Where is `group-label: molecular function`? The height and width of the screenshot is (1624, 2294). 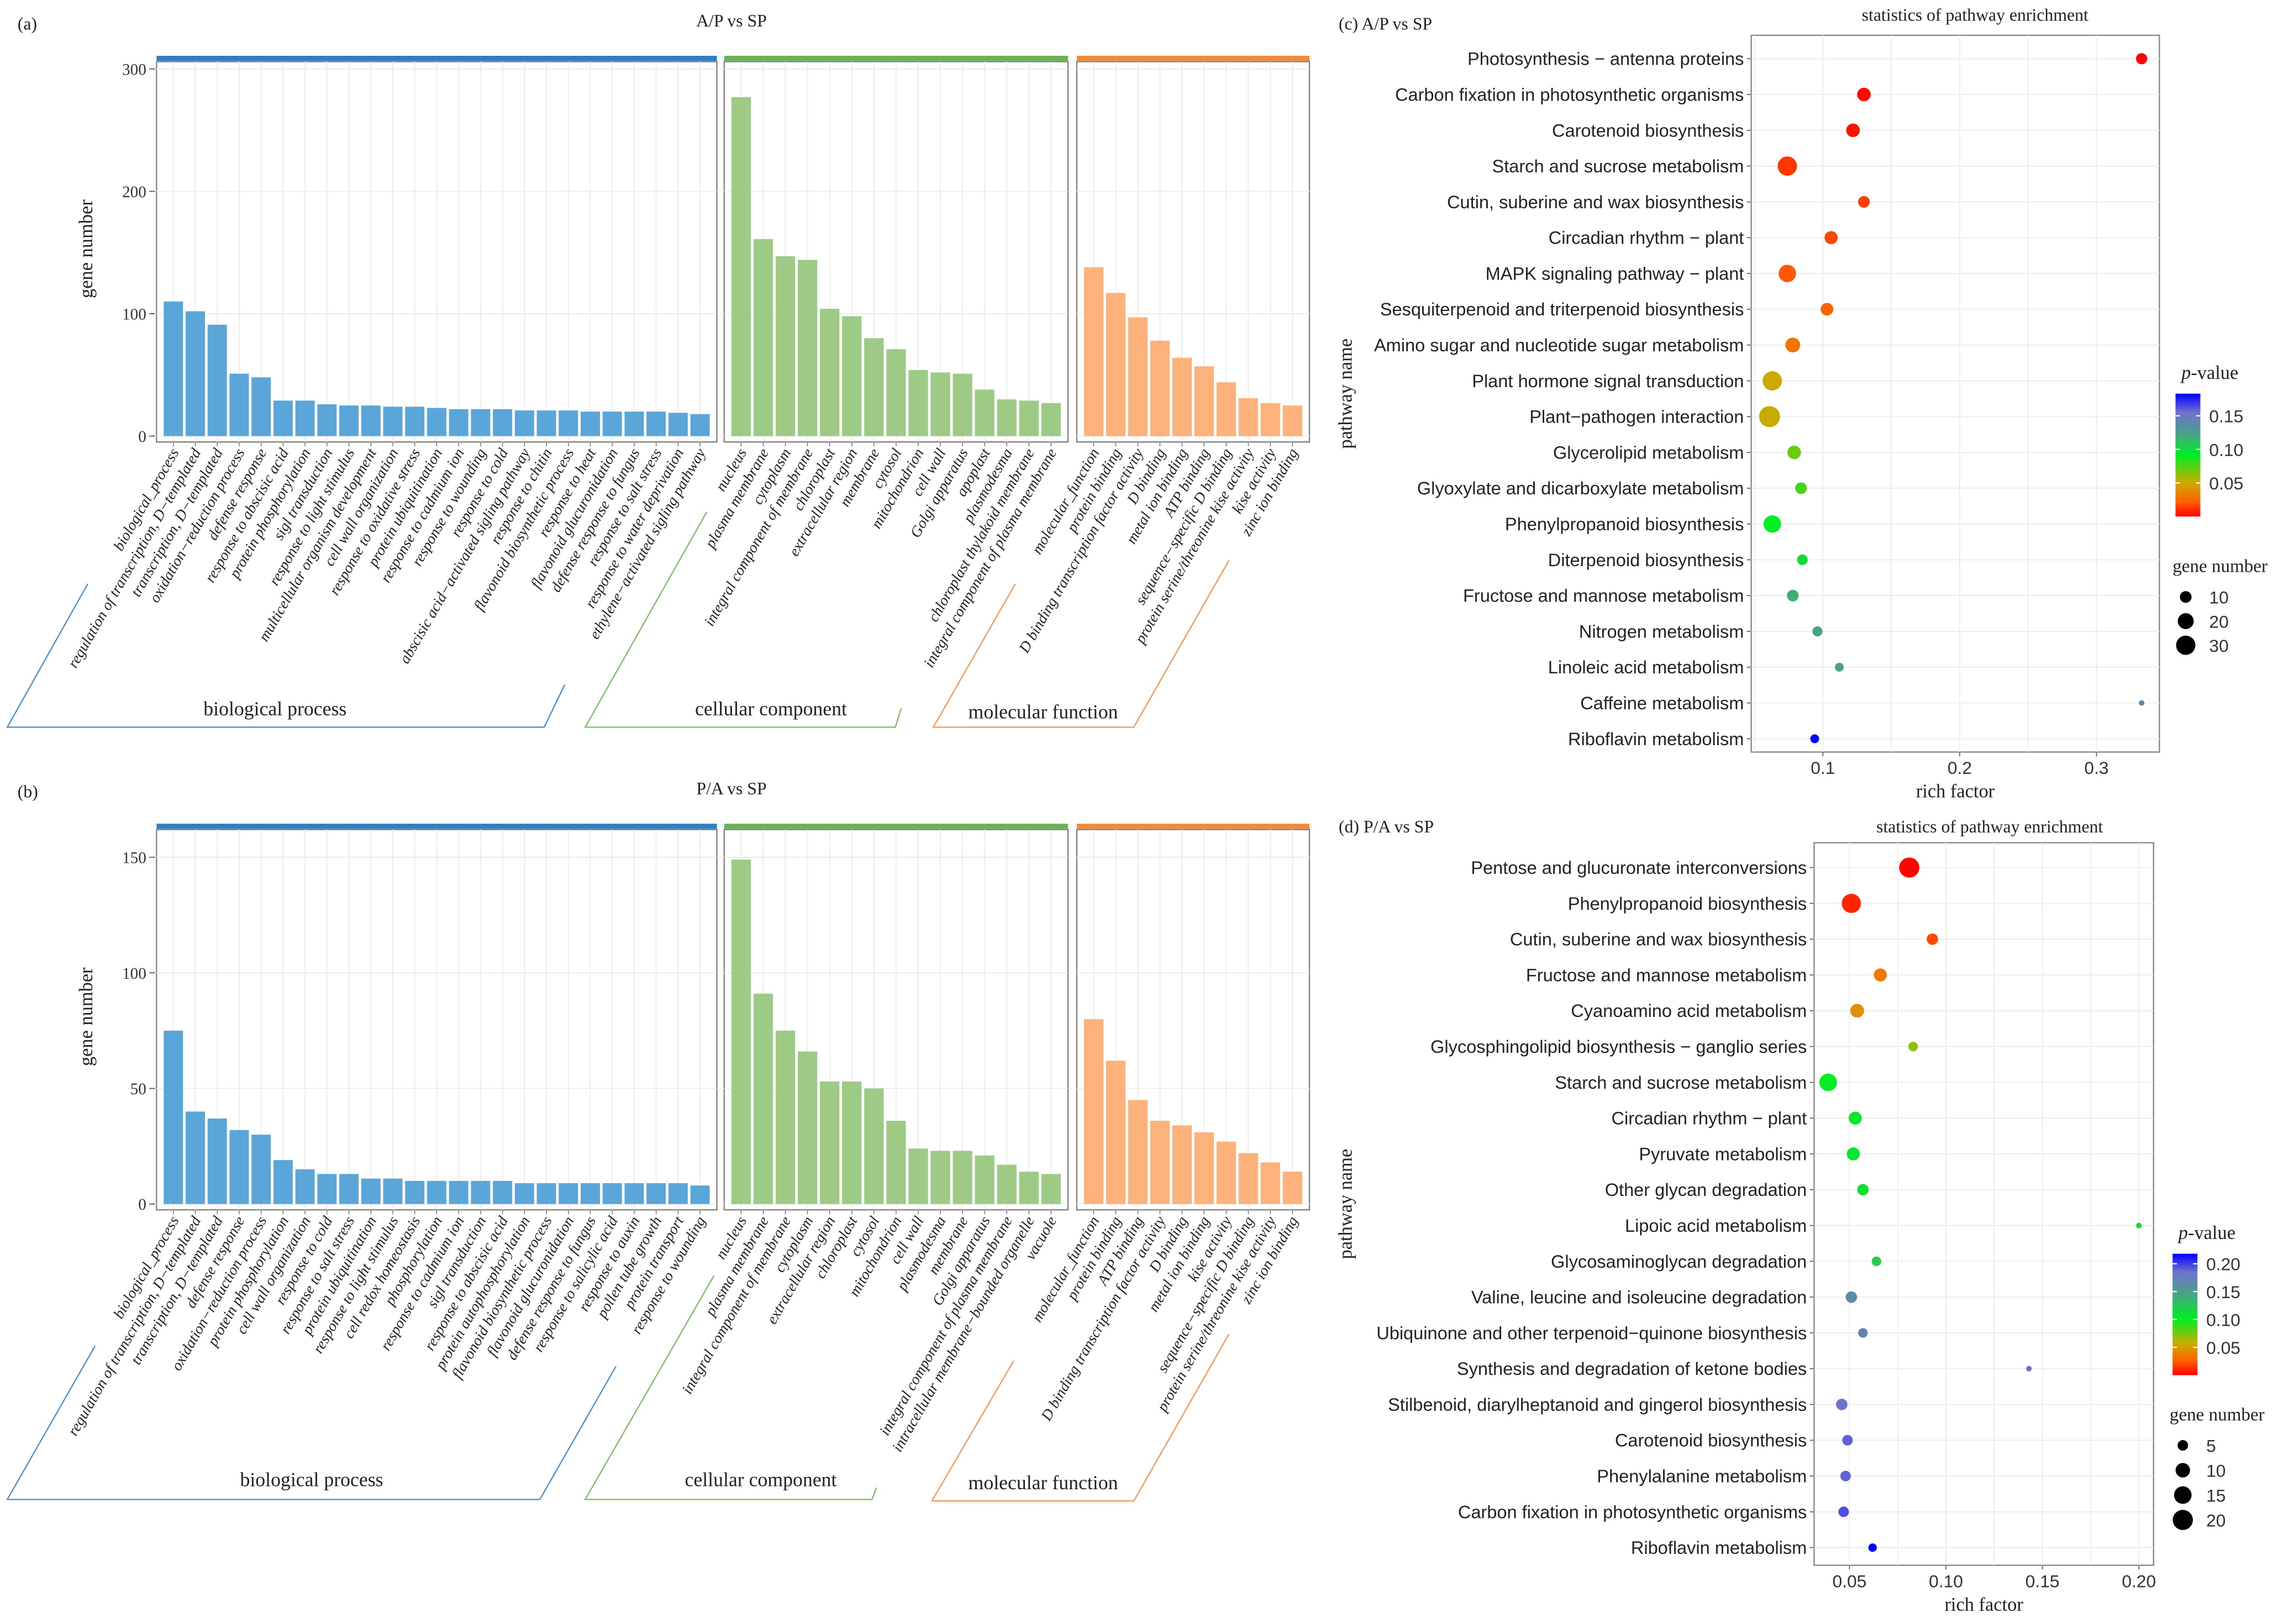
group-label: molecular function is located at coordinates (1043, 1483).